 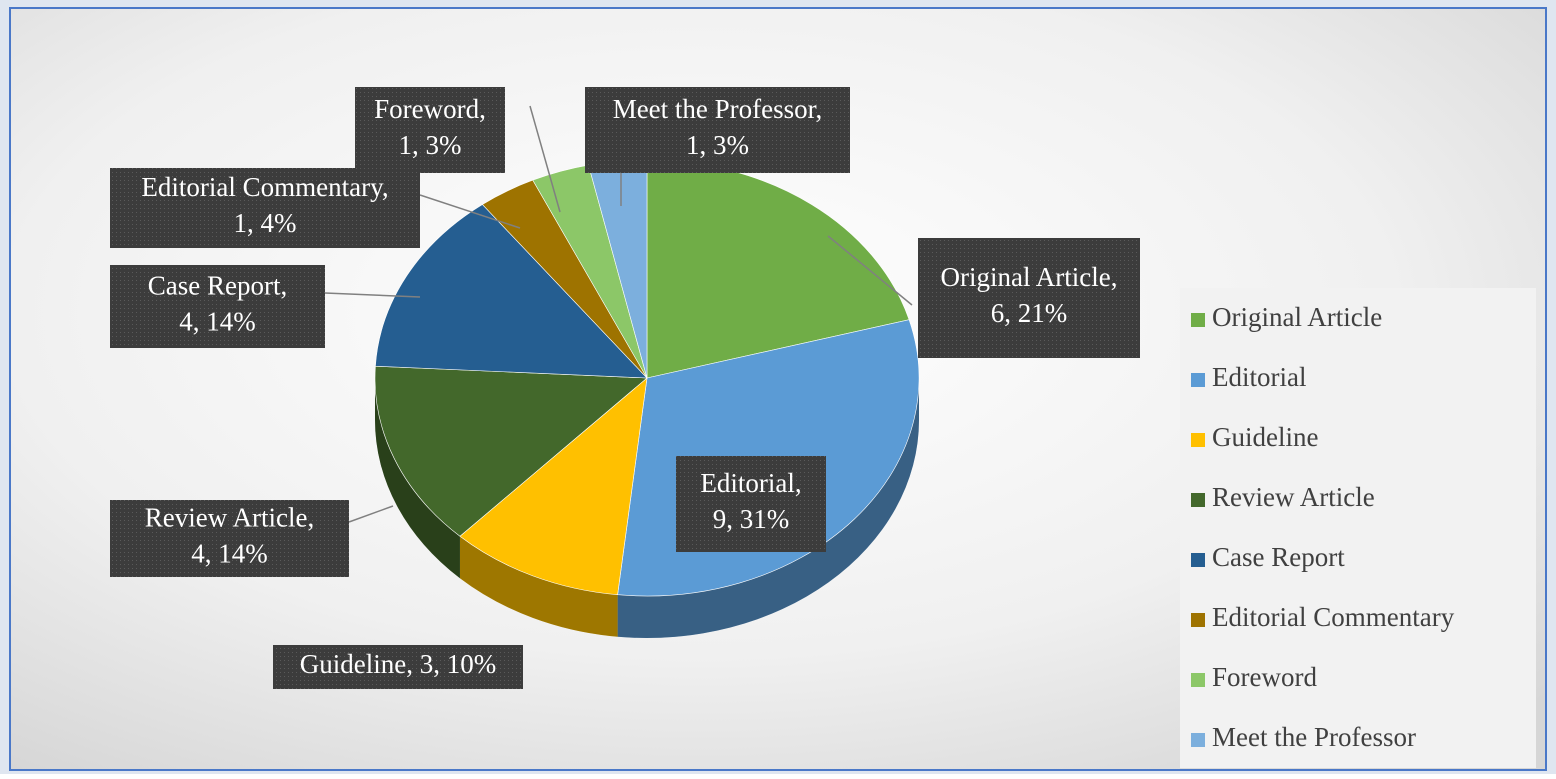 I want to click on data-label: Editorial,, so click(x=750, y=483).